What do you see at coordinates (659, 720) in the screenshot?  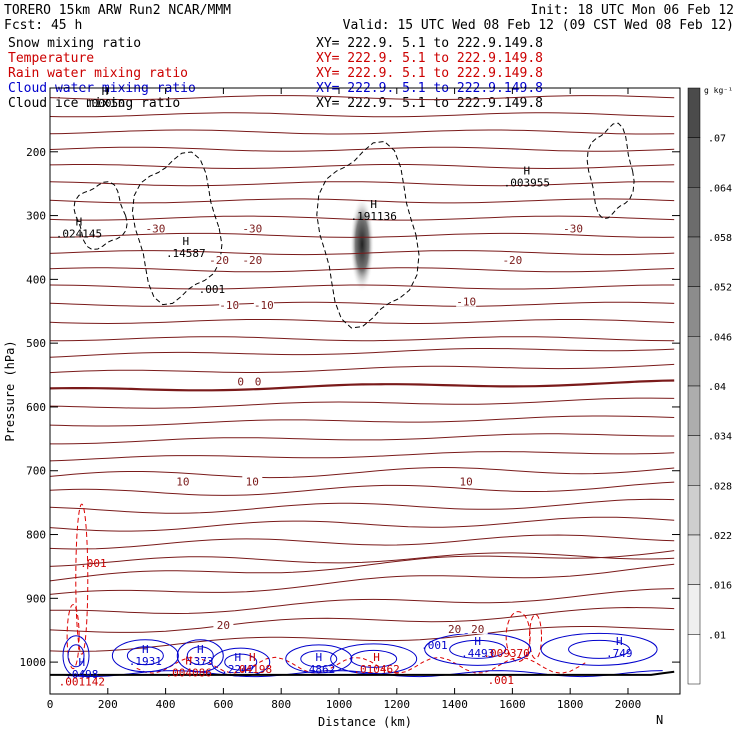 I see `north-label: N` at bounding box center [659, 720].